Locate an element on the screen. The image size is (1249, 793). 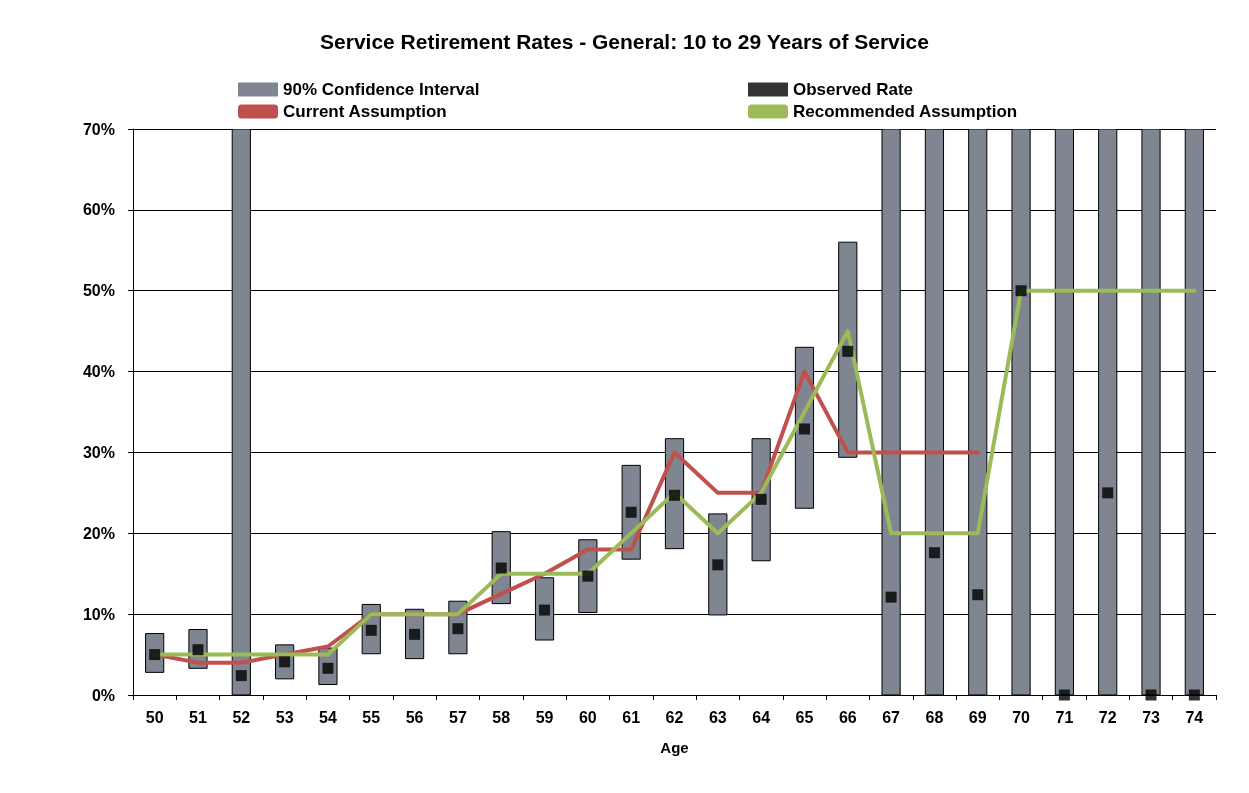
x-tick-label: 55 is located at coordinates (371, 717).